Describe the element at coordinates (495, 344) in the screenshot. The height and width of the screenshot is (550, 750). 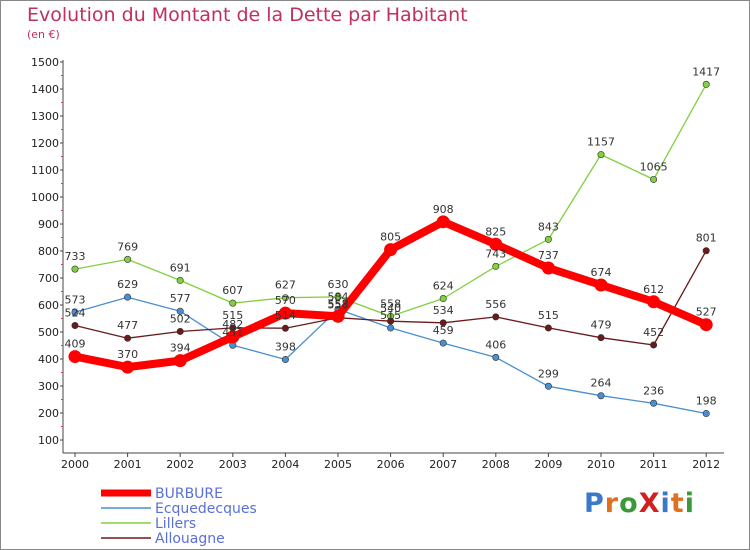
I see `data-label: 406` at that location.